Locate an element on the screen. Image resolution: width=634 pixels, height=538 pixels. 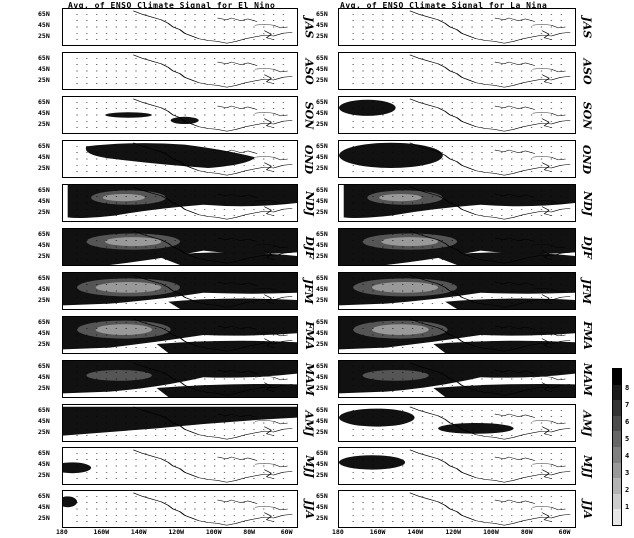
map-panel-jas-el-nino is located at coordinates (180, 27).